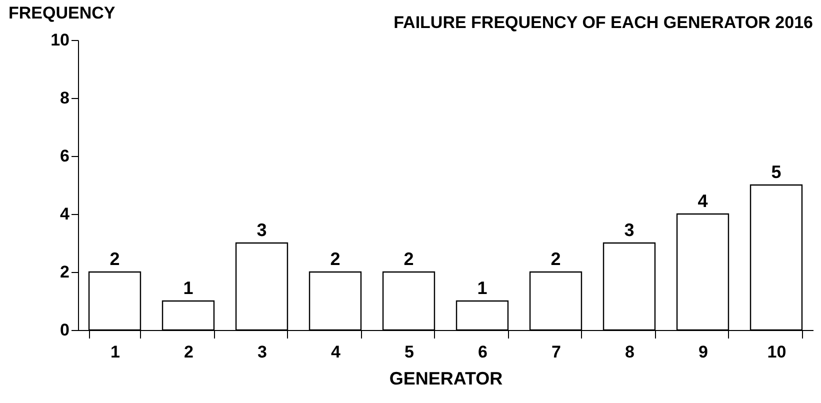 The width and height of the screenshot is (821, 403). Describe the element at coordinates (446, 378) in the screenshot. I see `x-axis-title: GENERATOR` at that location.